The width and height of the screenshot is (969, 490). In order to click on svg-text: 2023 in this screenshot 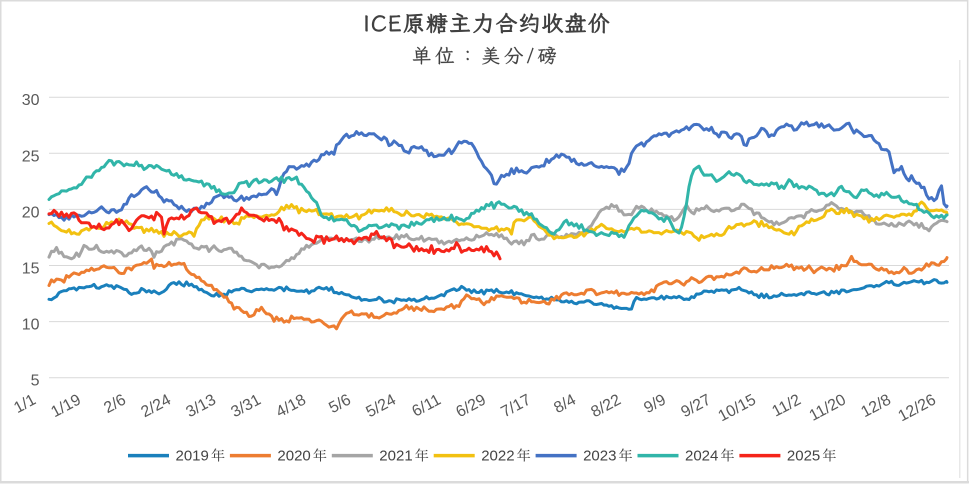, I will do `click(599, 456)`.